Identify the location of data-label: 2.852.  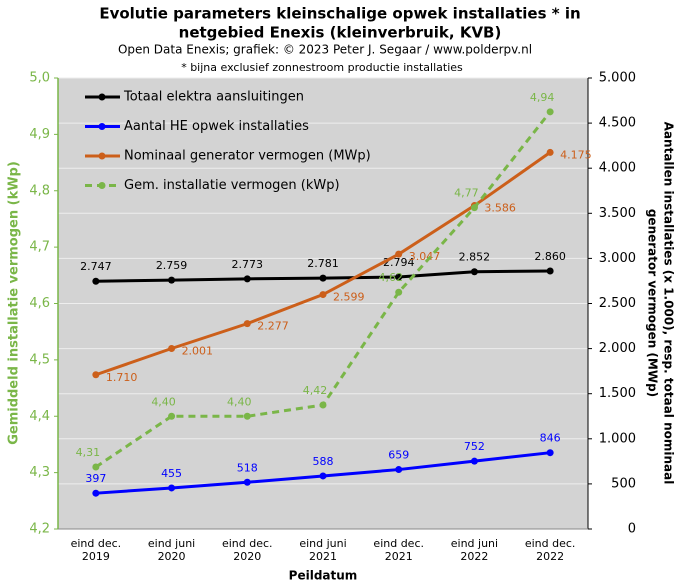
(475, 257).